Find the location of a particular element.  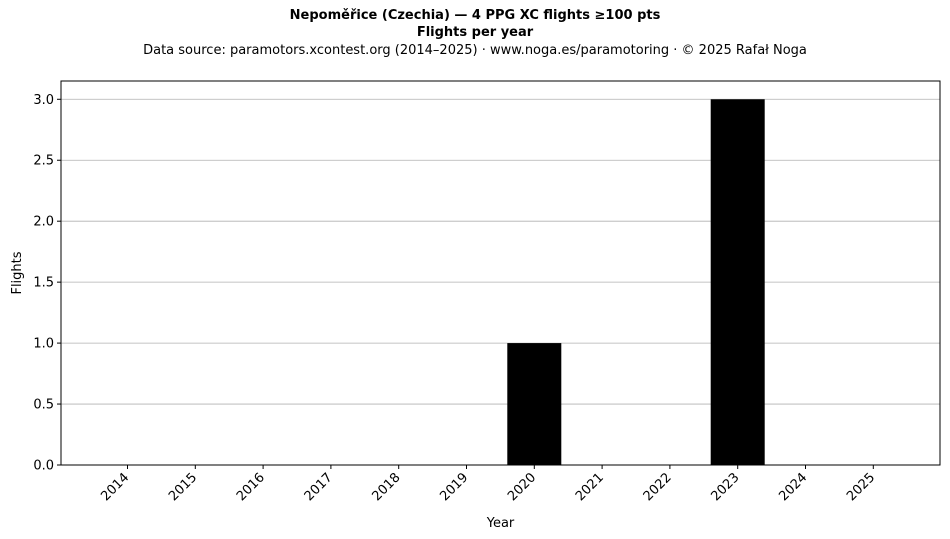

x-tick-label: 2019 is located at coordinates (454, 487).